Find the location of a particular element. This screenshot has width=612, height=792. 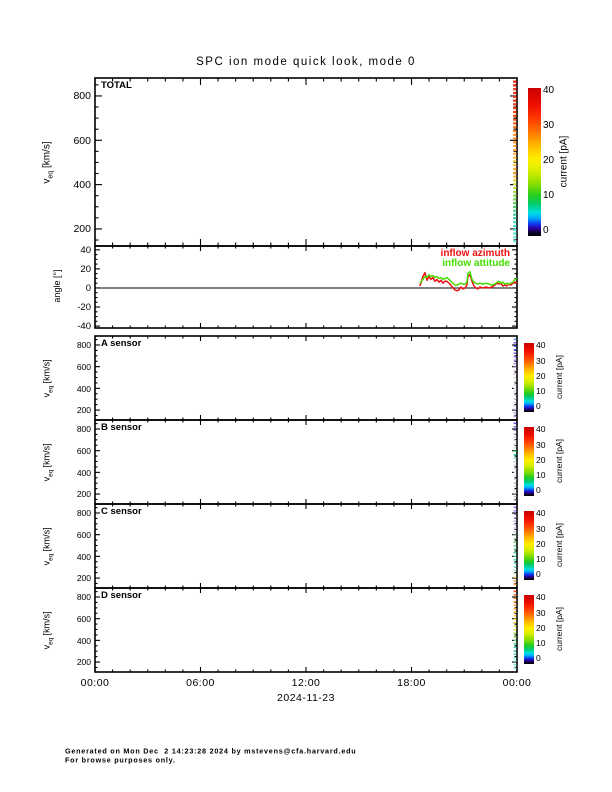

panel-label-total: TOTAL is located at coordinates (116, 85).